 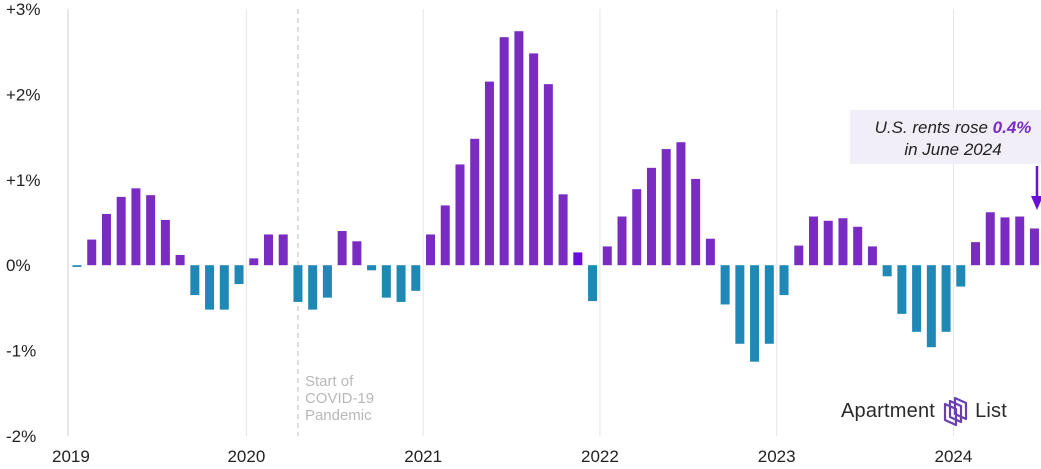 I want to click on y-tick-label: -2%, so click(x=21, y=436).